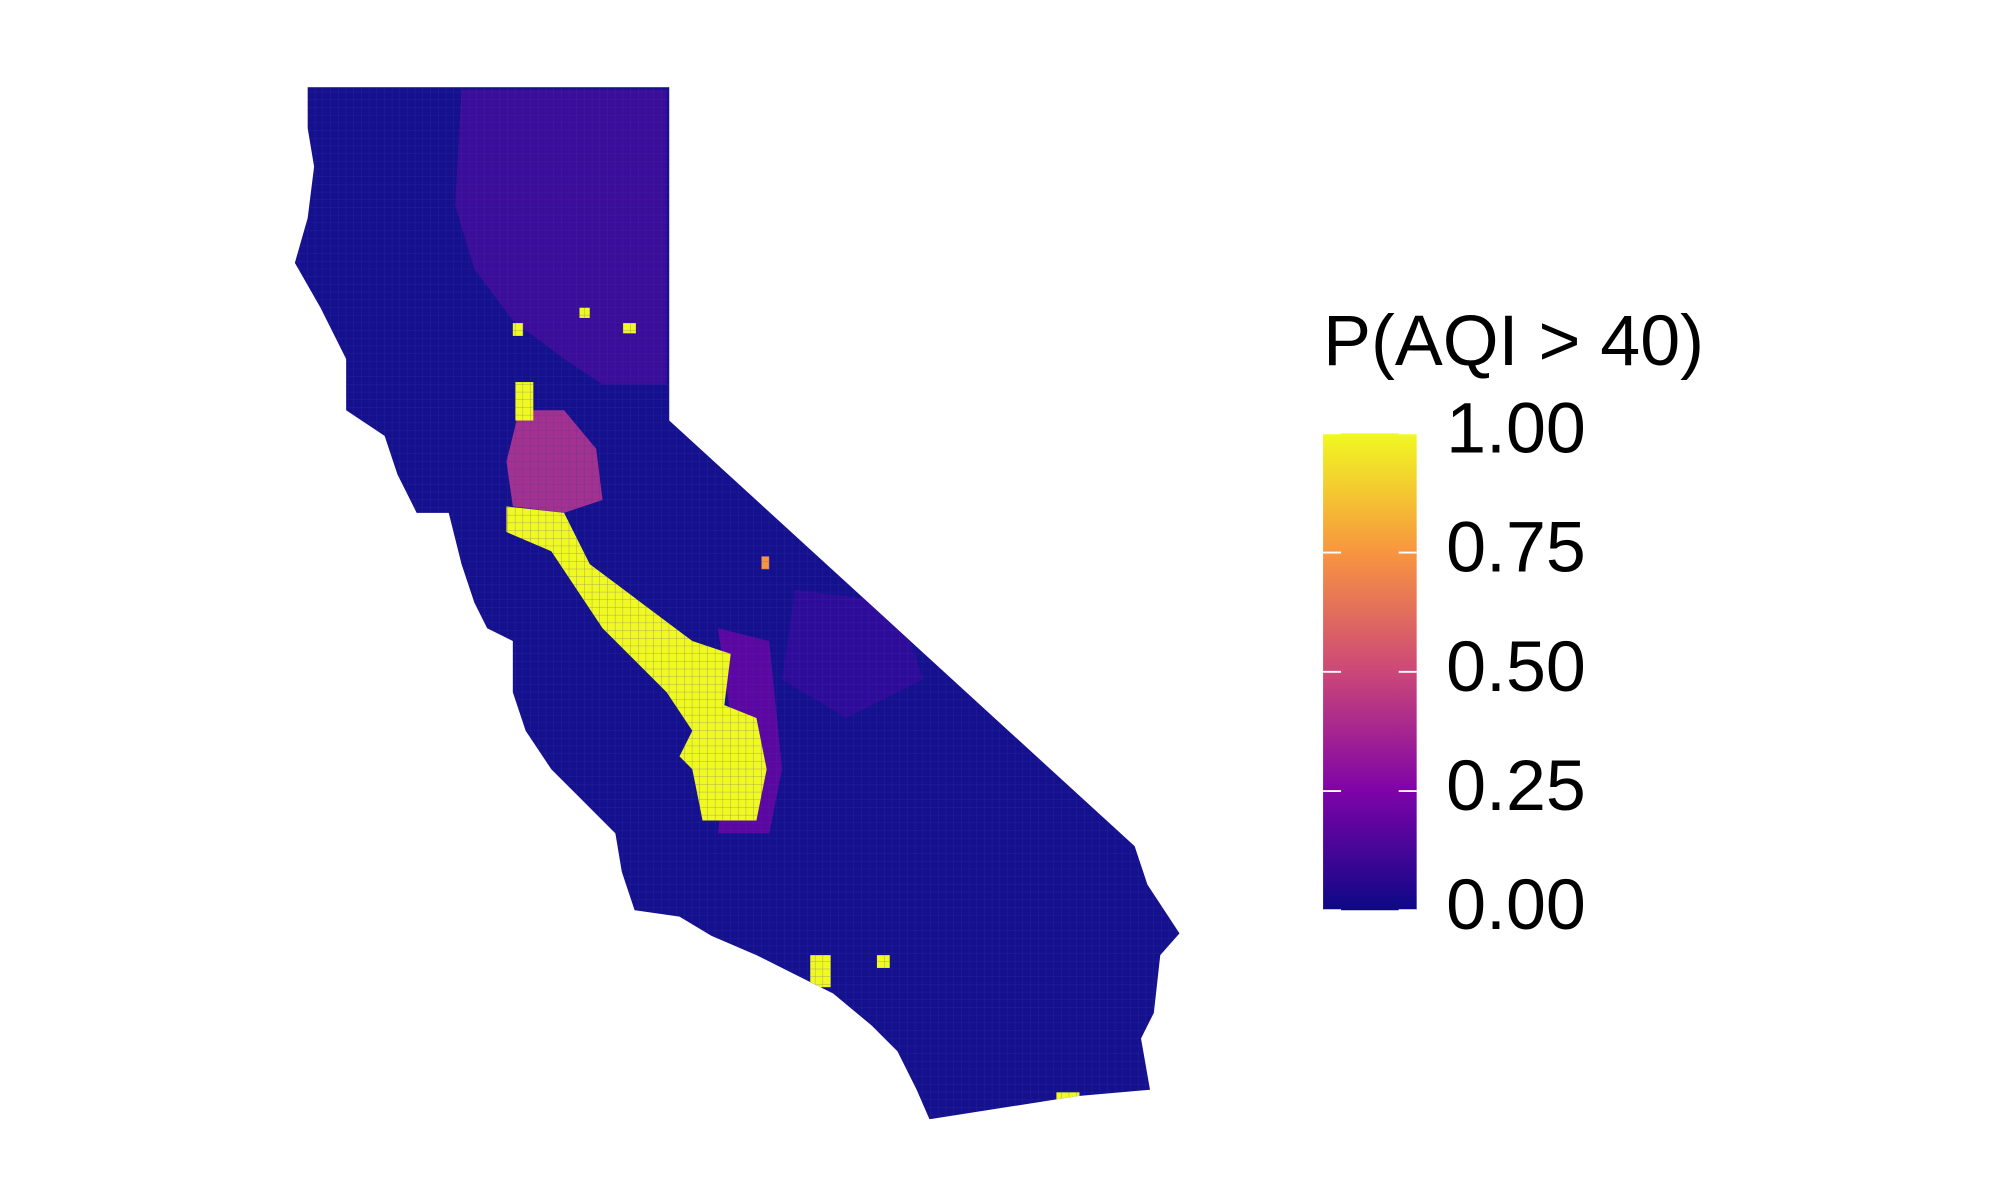 The height and width of the screenshot is (1200, 2000). I want to click on tick-label: 0.00, so click(1516, 905).